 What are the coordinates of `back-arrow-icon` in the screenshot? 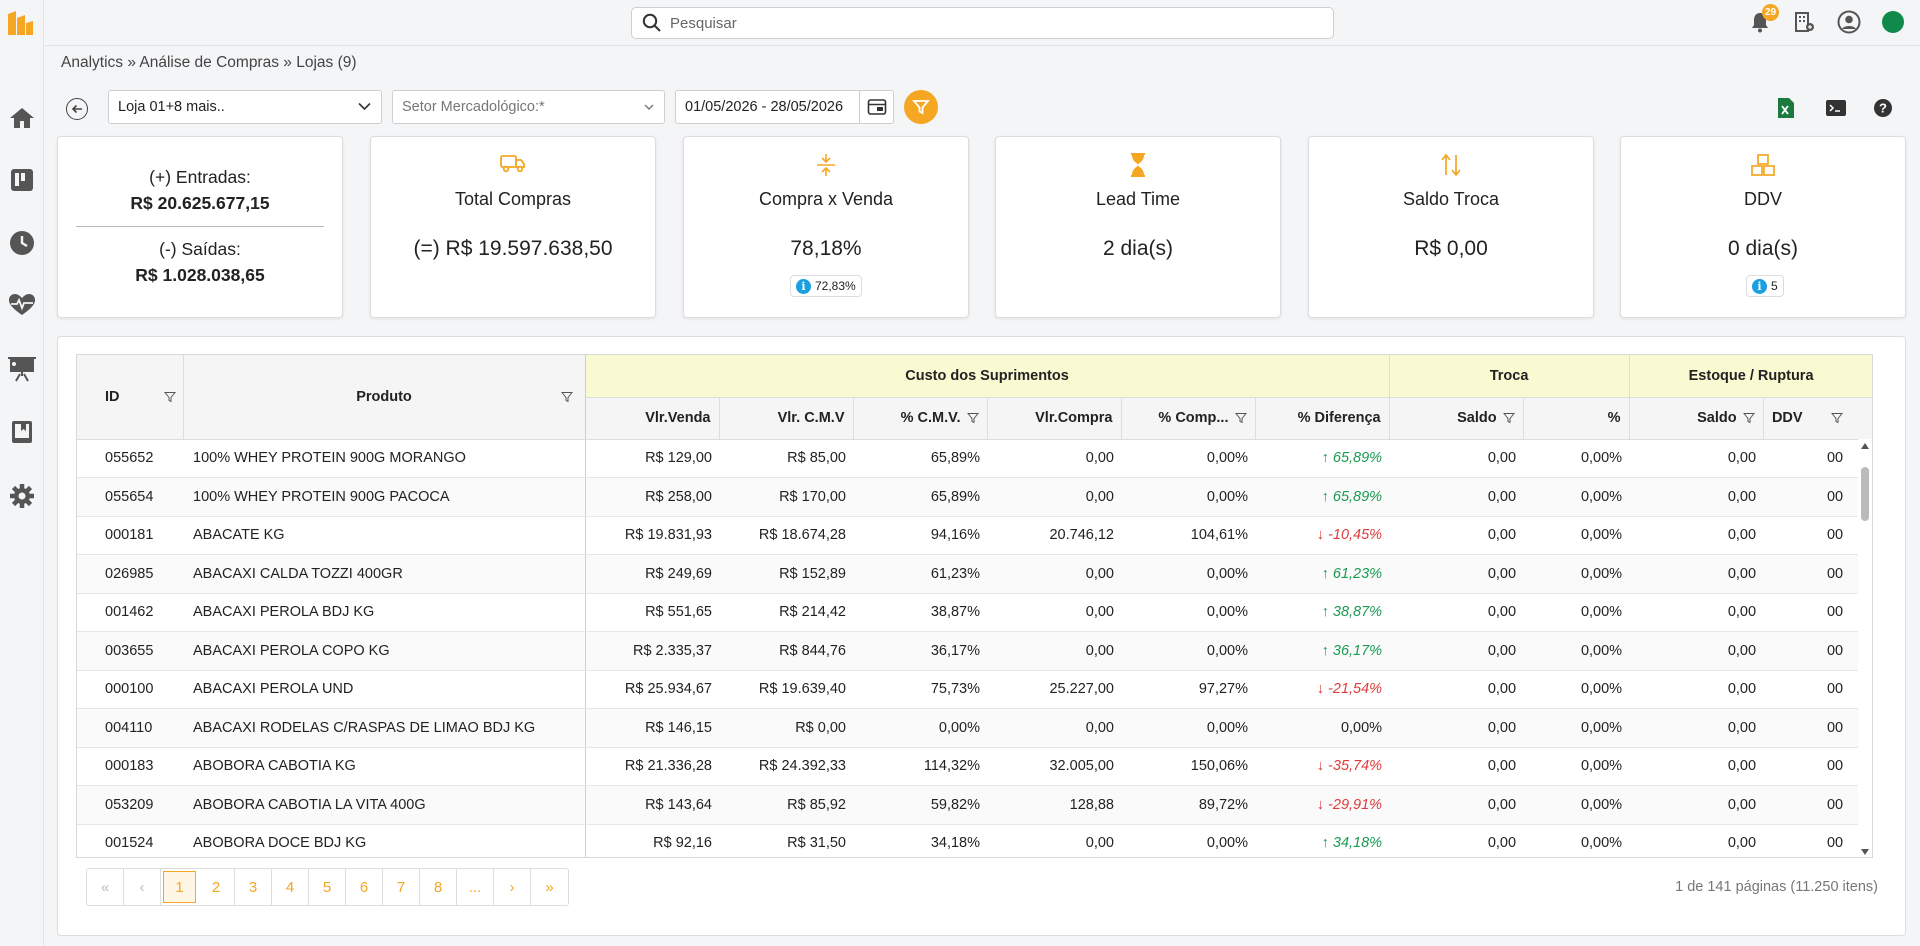 It's located at (77, 109).